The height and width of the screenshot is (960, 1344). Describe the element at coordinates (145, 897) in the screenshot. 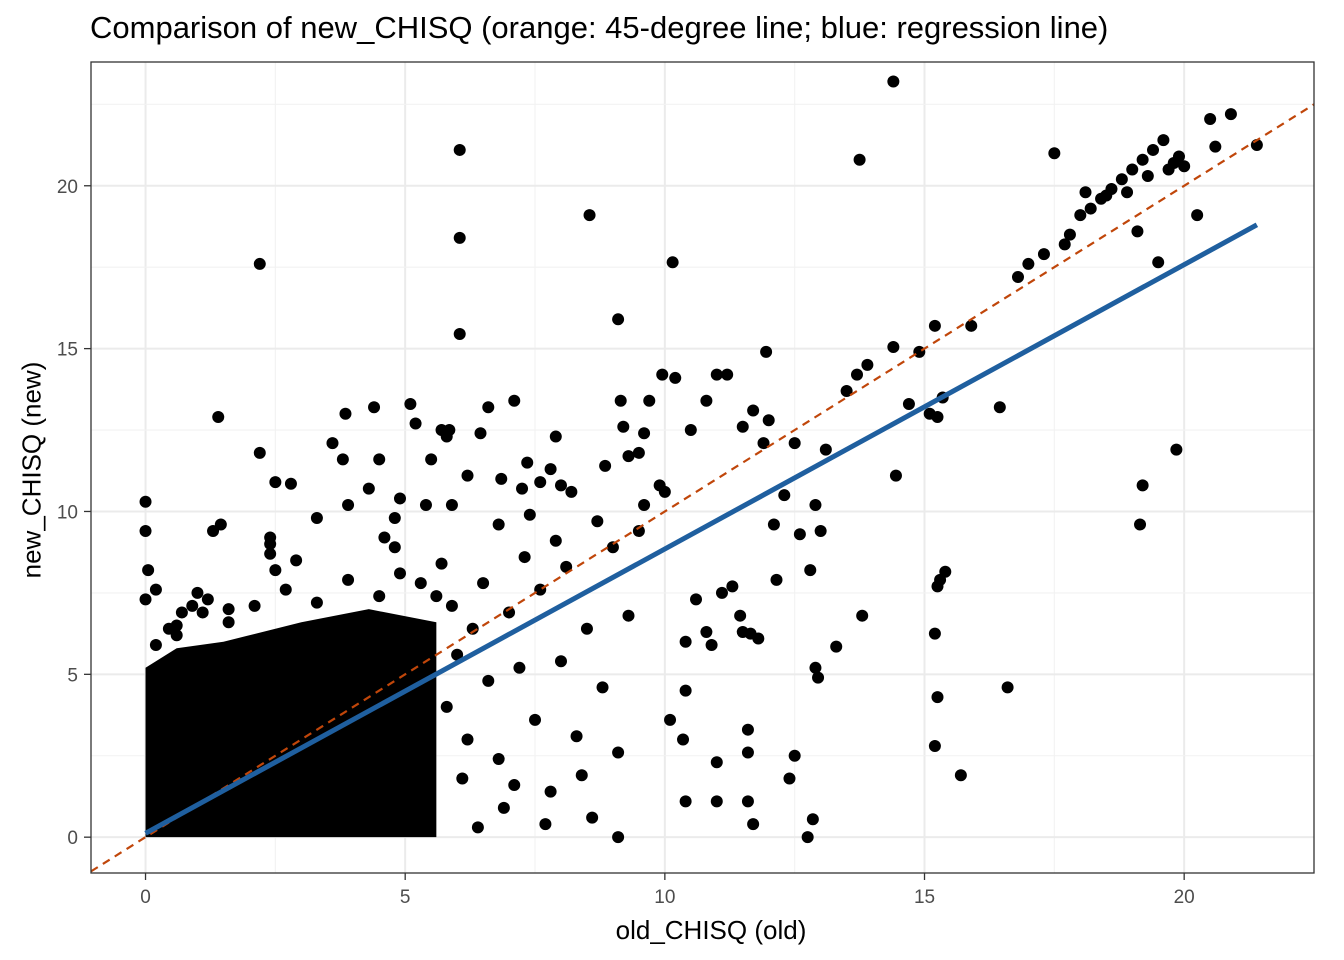

I see `x-tick-label: 0` at that location.